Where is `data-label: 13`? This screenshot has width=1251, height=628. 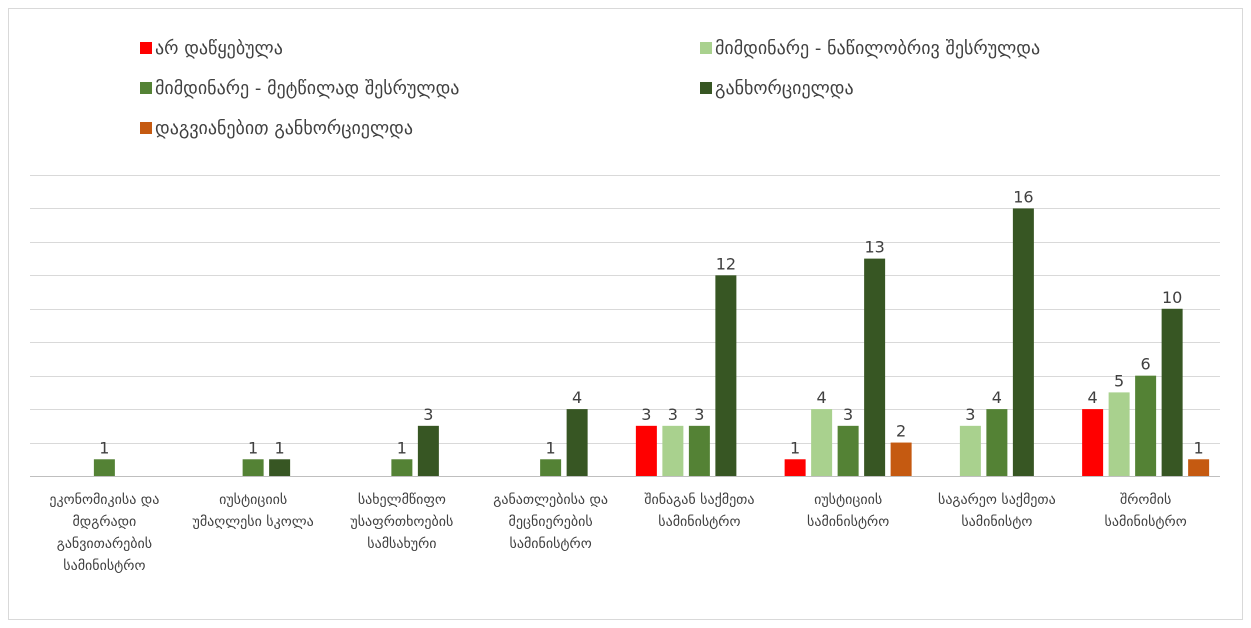 data-label: 13 is located at coordinates (874, 247).